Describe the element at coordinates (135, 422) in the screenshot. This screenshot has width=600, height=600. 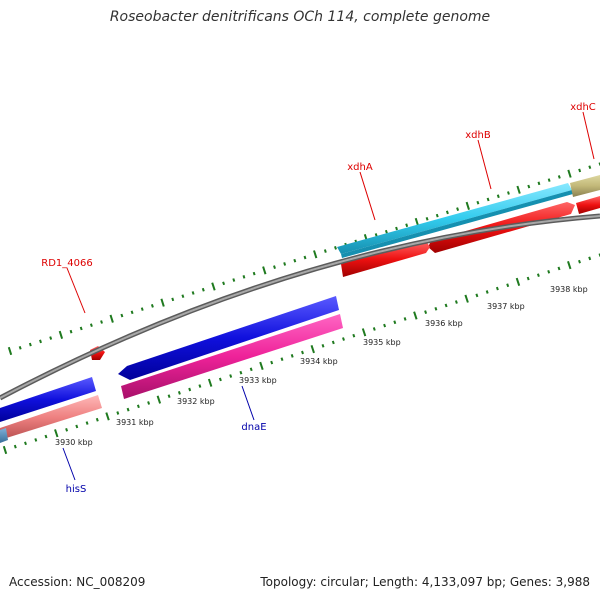
I see `tick-label: 3931 kbp` at that location.